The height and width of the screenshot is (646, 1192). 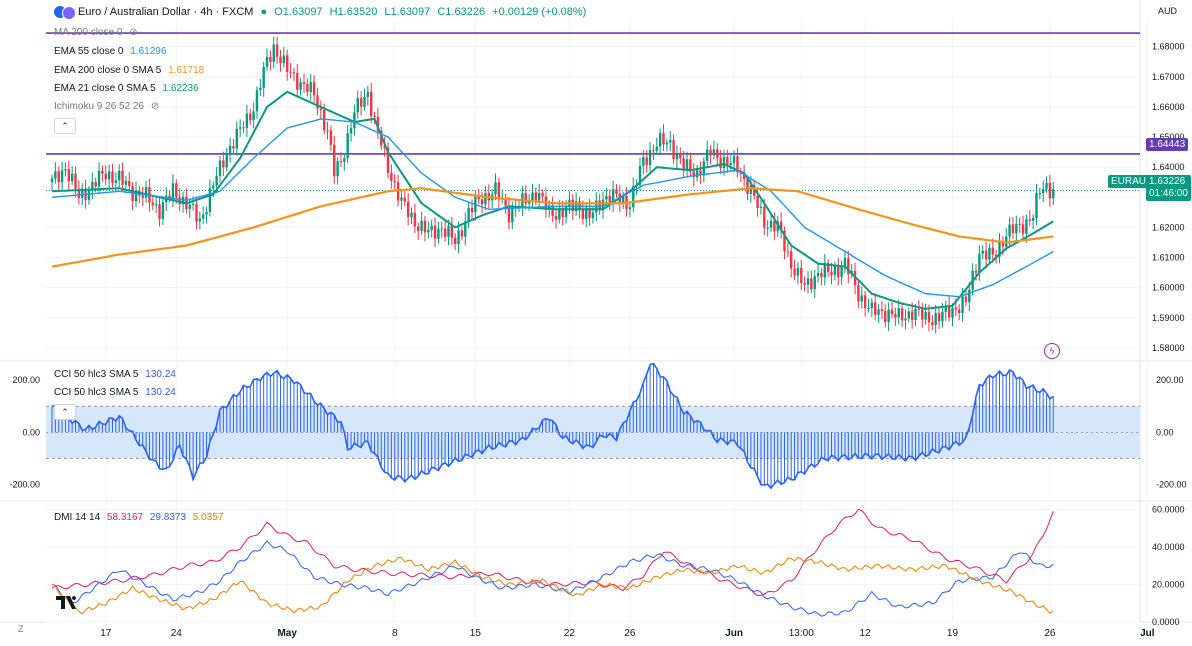 What do you see at coordinates (1168, 258) in the screenshot?
I see `main-price-tick: 1.61000` at bounding box center [1168, 258].